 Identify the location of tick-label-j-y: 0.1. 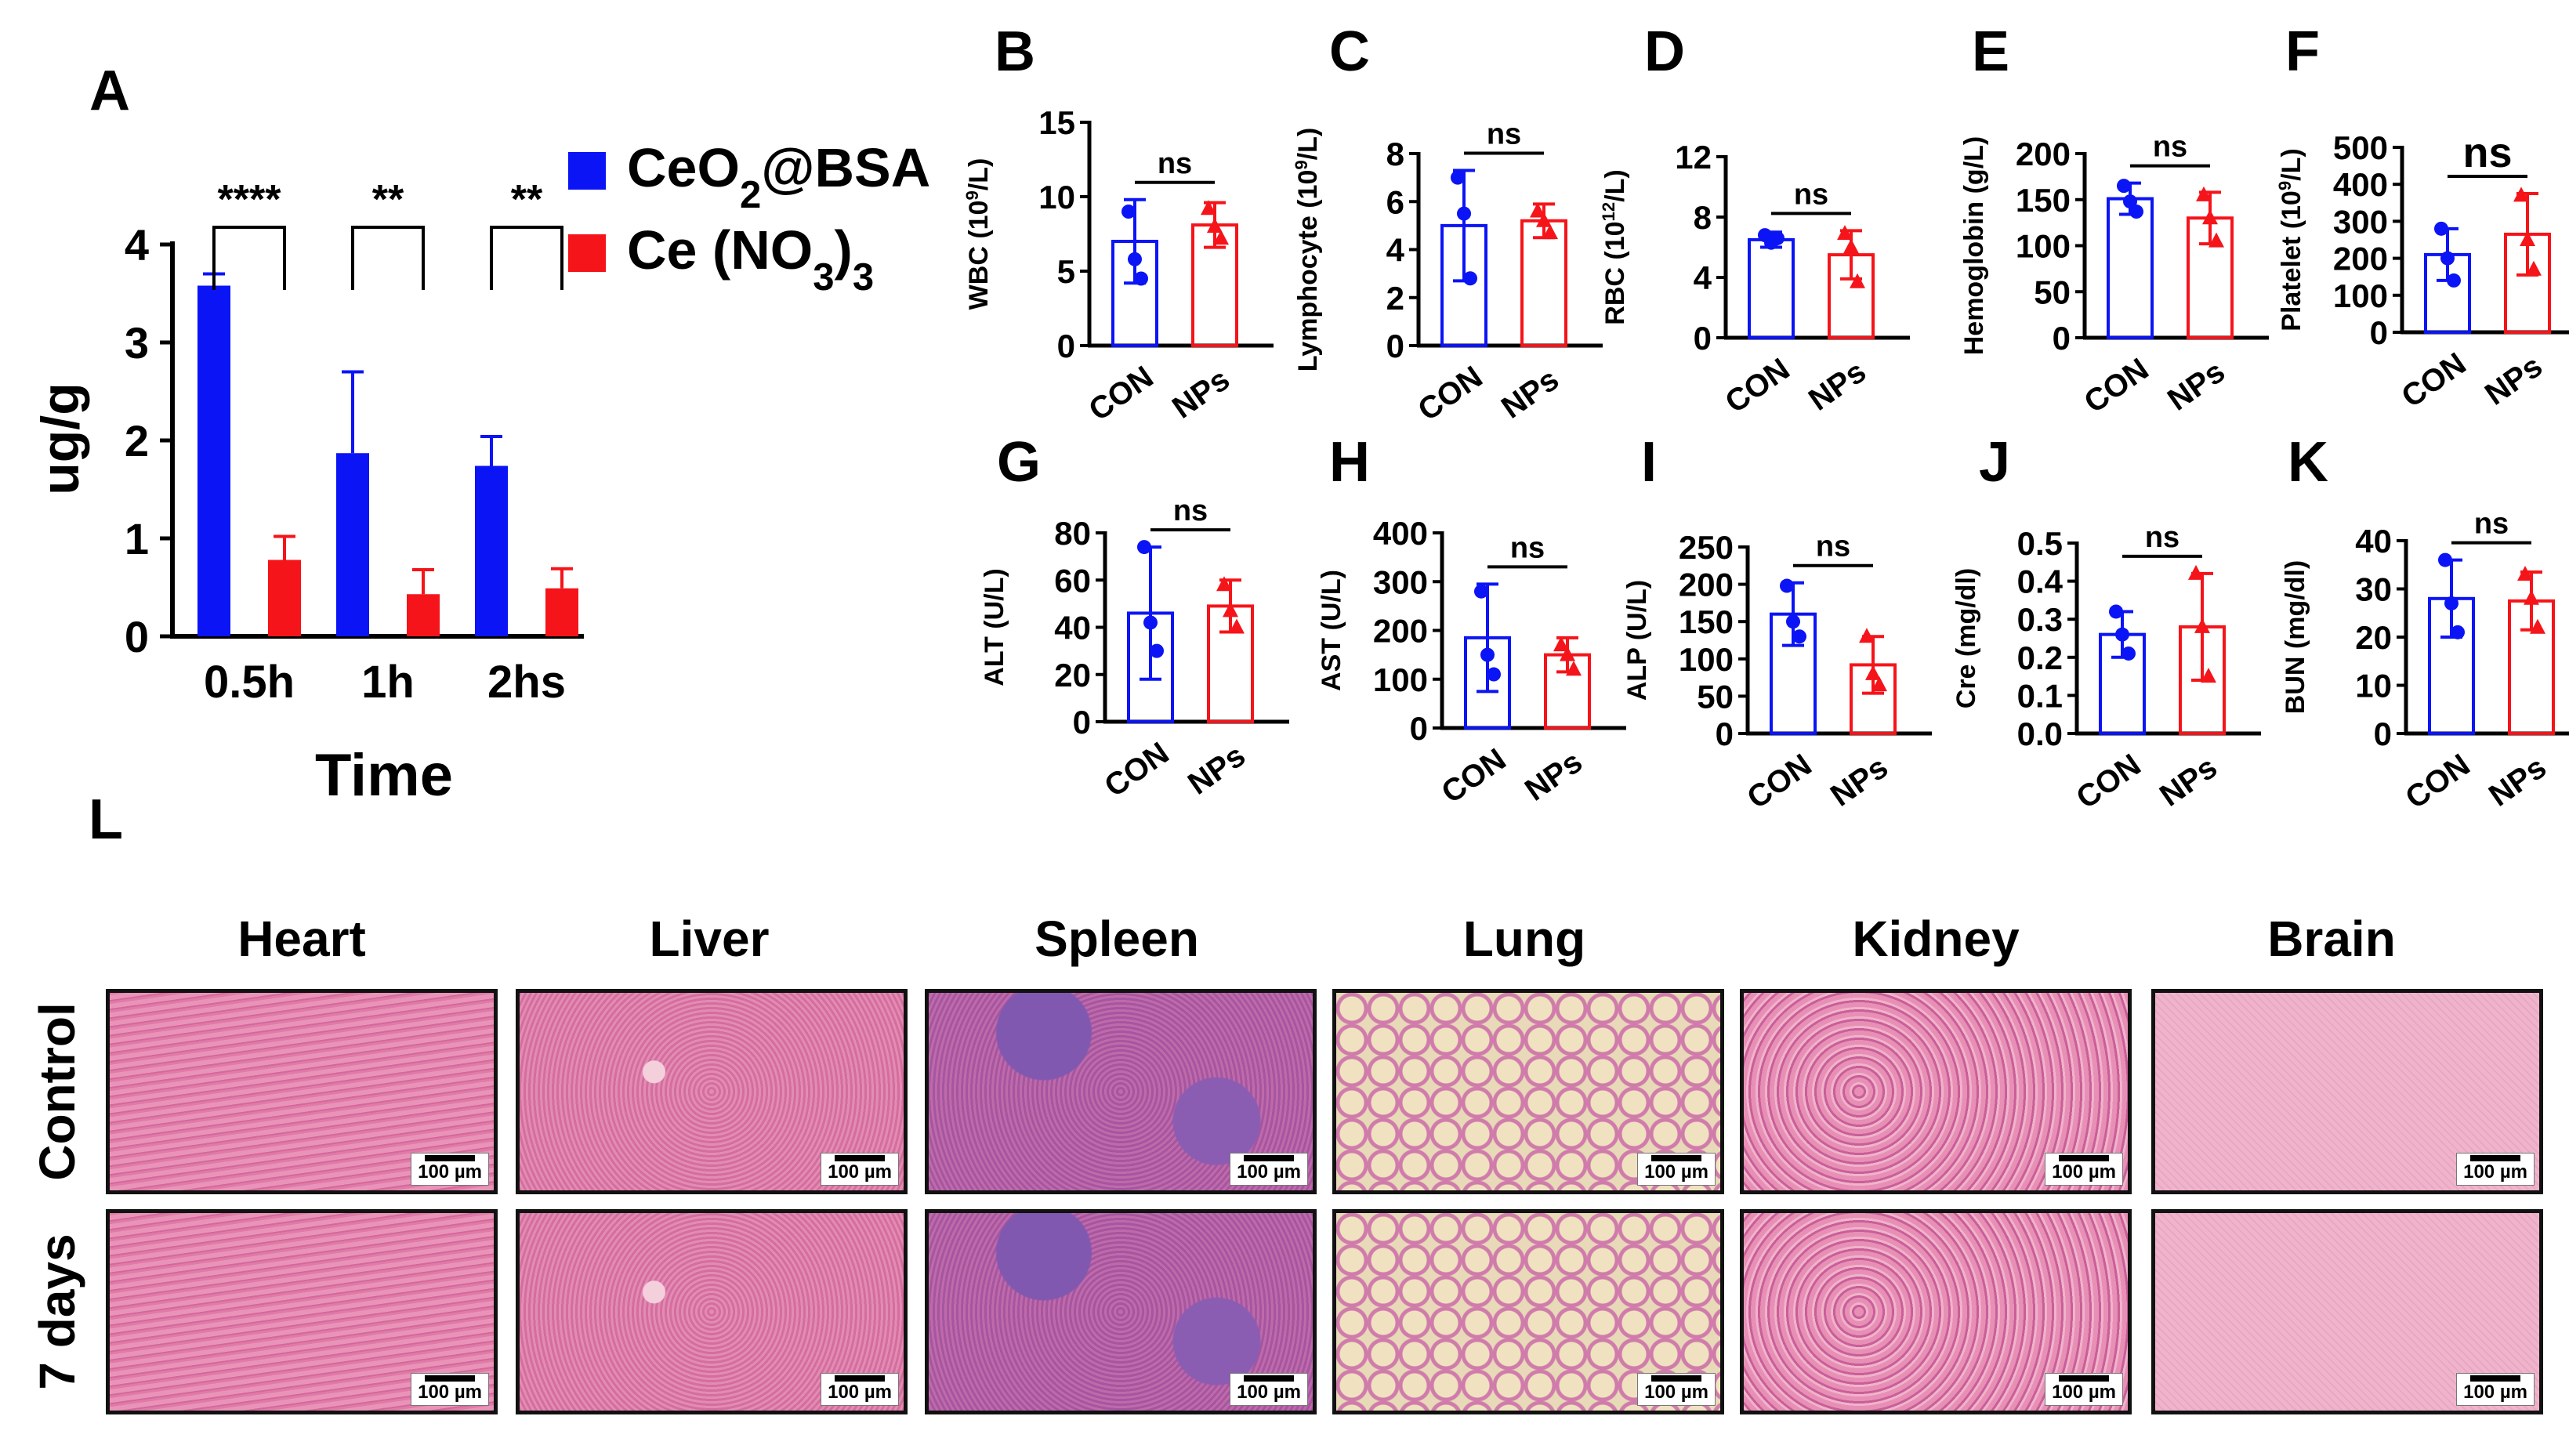
(2040, 695).